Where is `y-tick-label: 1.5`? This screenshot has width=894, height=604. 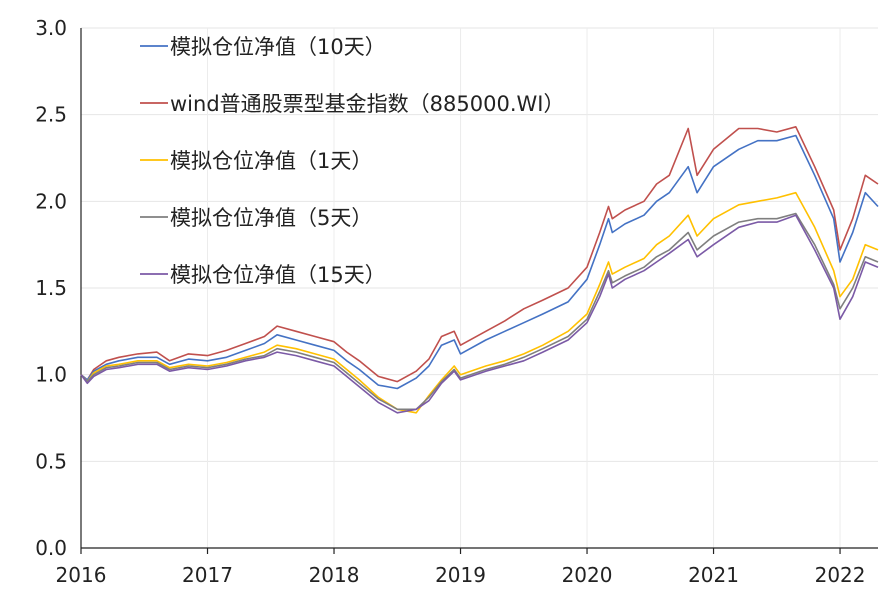 y-tick-label: 1.5 is located at coordinates (51, 288).